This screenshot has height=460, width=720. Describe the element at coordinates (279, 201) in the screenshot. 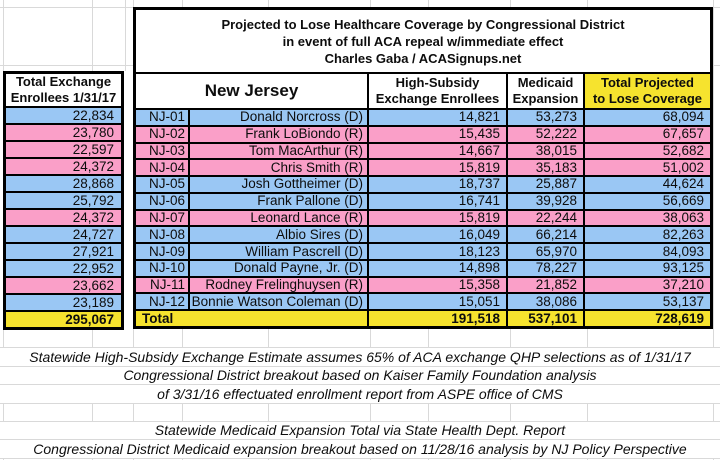

I see `representative-cell: Frank Pallone (D)` at that location.